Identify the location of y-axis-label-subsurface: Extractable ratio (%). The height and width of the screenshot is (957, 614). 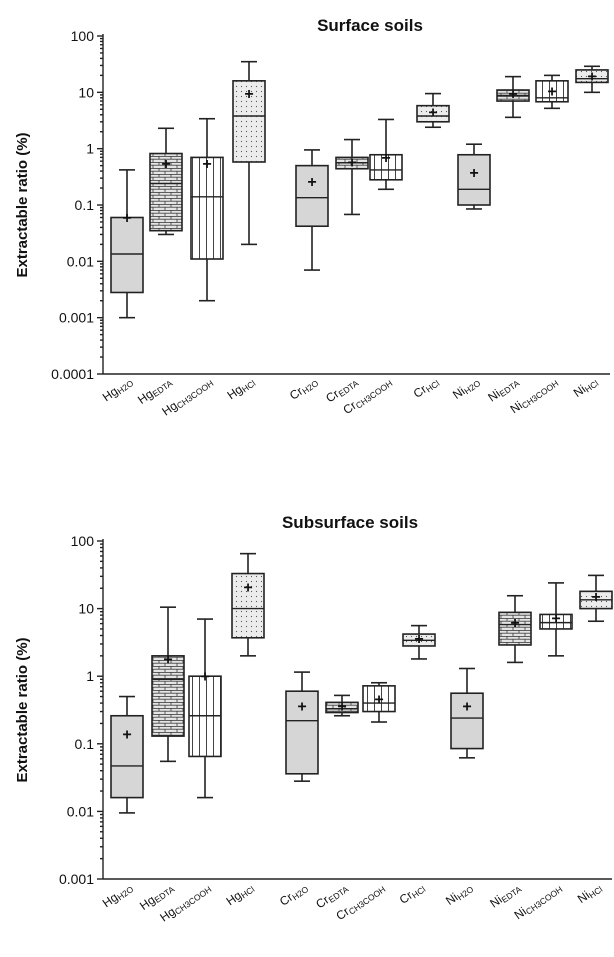
(22, 709).